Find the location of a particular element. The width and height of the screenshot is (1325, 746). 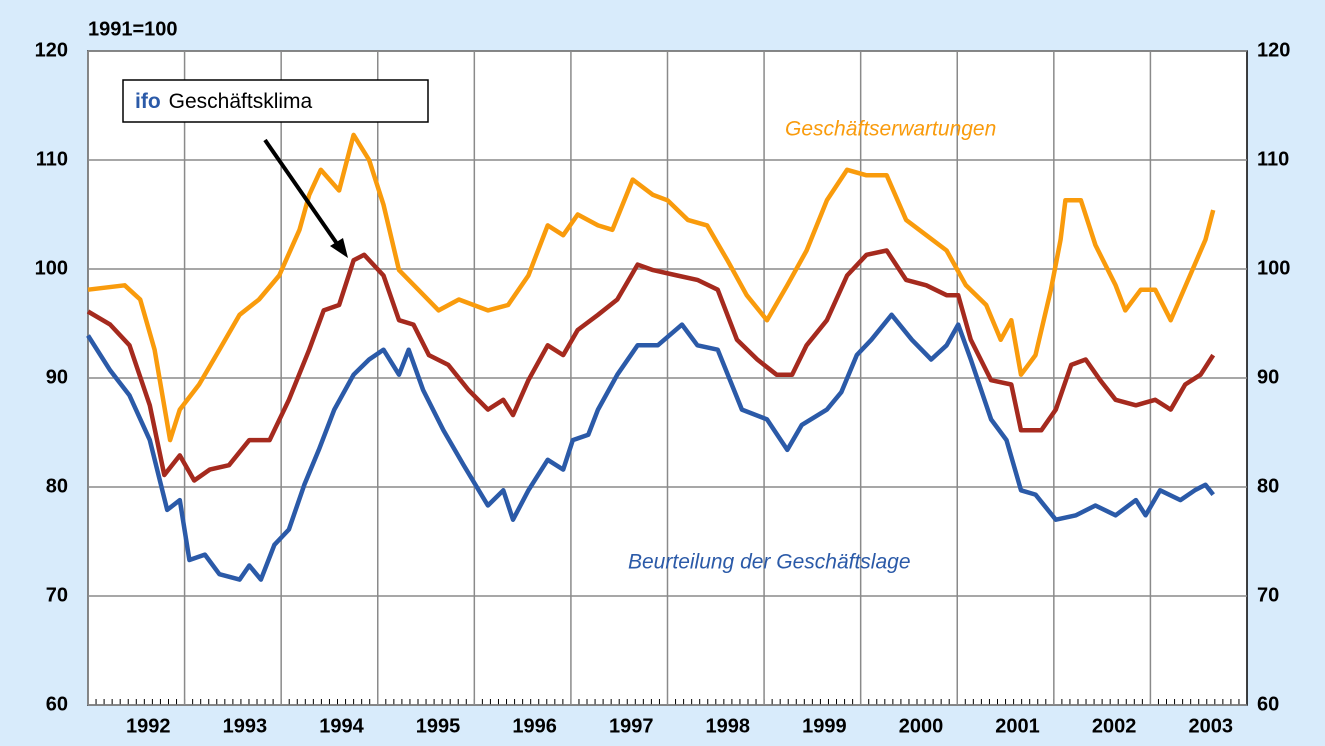

x-tick-label: 2003 is located at coordinates (1210, 726).